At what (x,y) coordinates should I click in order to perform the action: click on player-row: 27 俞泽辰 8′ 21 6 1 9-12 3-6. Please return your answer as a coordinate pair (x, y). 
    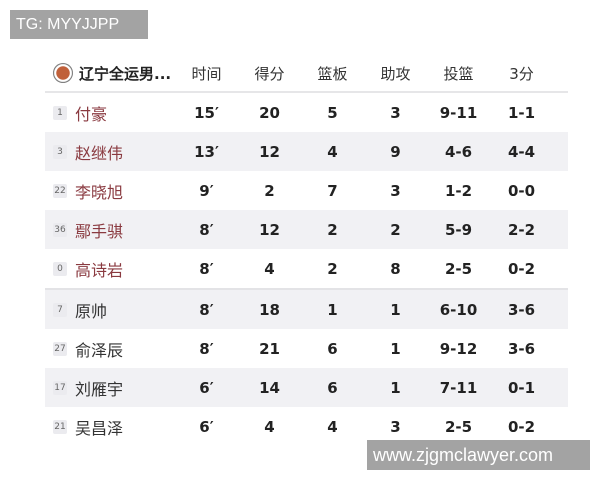
    Looking at the image, I should click on (306, 348).